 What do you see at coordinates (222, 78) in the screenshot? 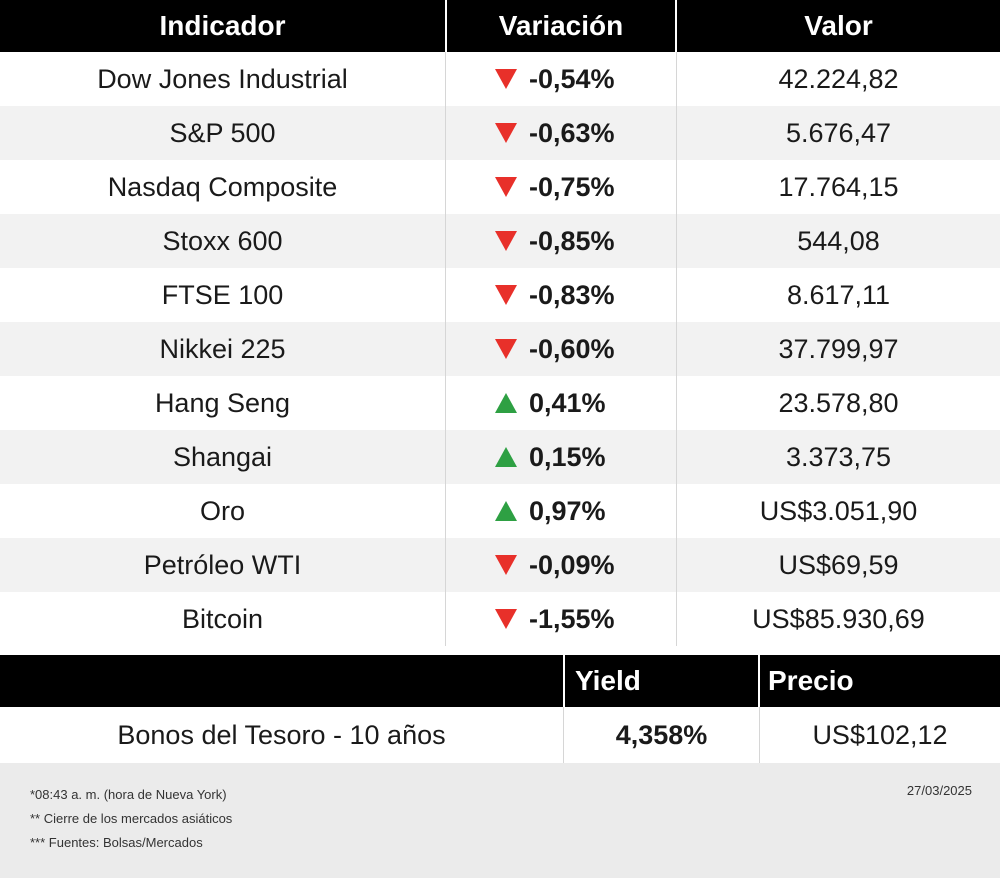
I see `indicator-name: Dow Jones Industrial` at bounding box center [222, 78].